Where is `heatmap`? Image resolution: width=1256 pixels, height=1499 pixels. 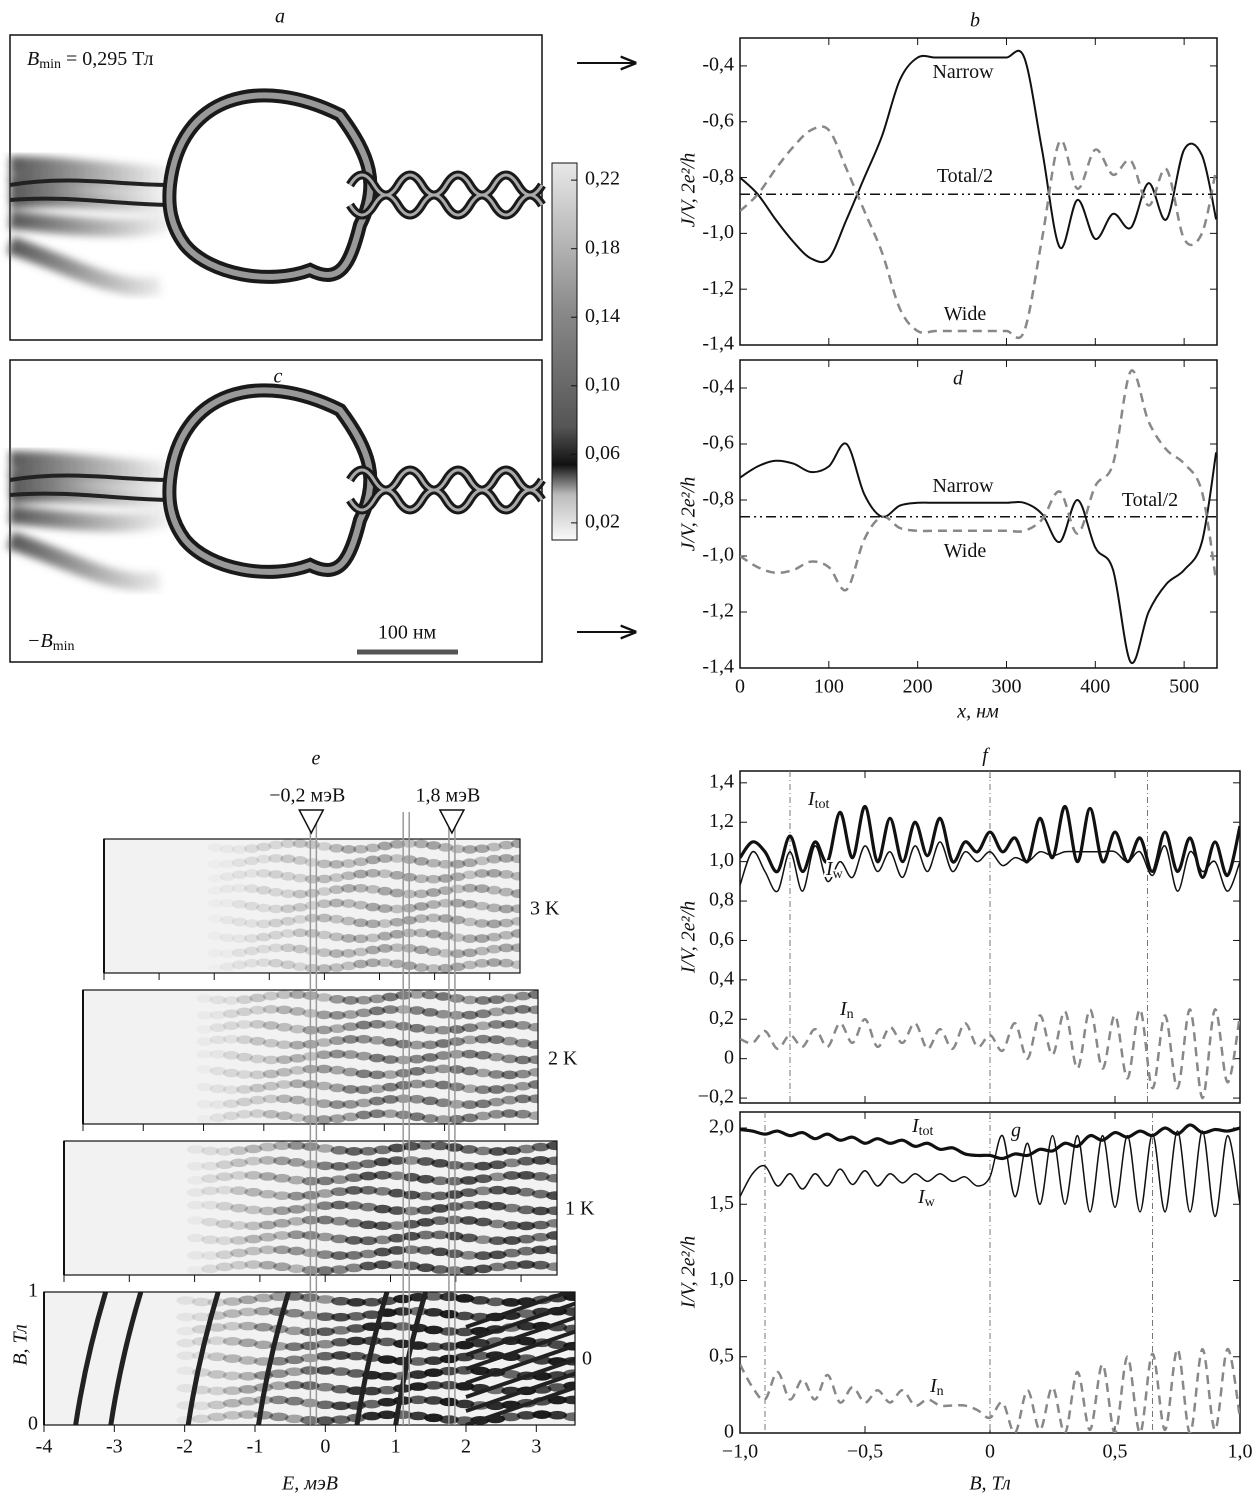
heatmap is located at coordinates (310, 1057).